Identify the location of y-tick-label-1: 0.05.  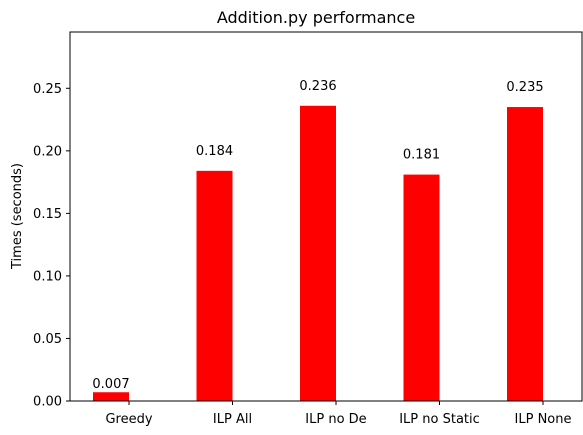
(47, 339).